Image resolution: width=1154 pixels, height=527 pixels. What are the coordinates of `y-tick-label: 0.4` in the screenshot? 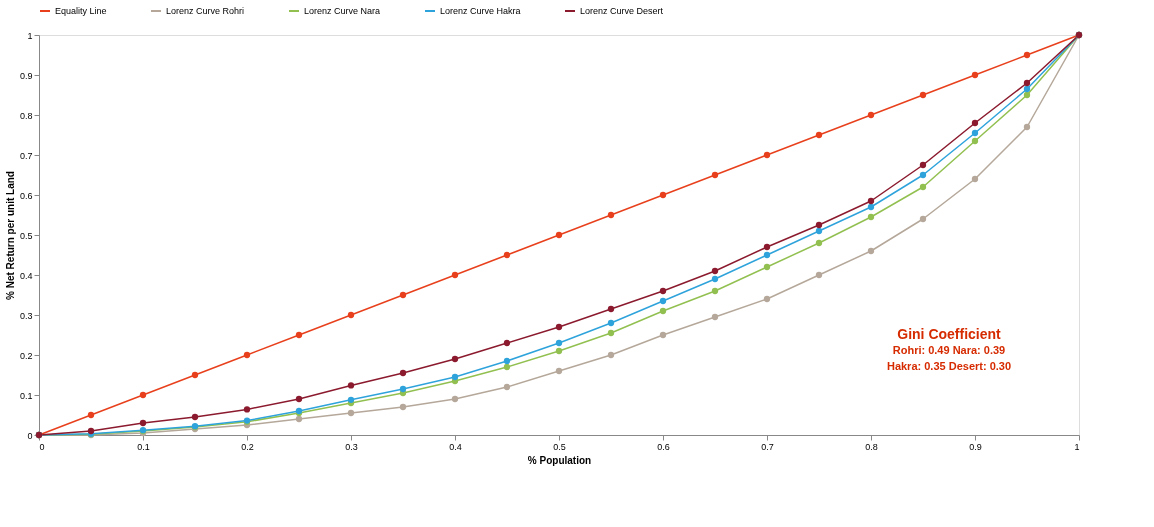 It's located at (26, 275).